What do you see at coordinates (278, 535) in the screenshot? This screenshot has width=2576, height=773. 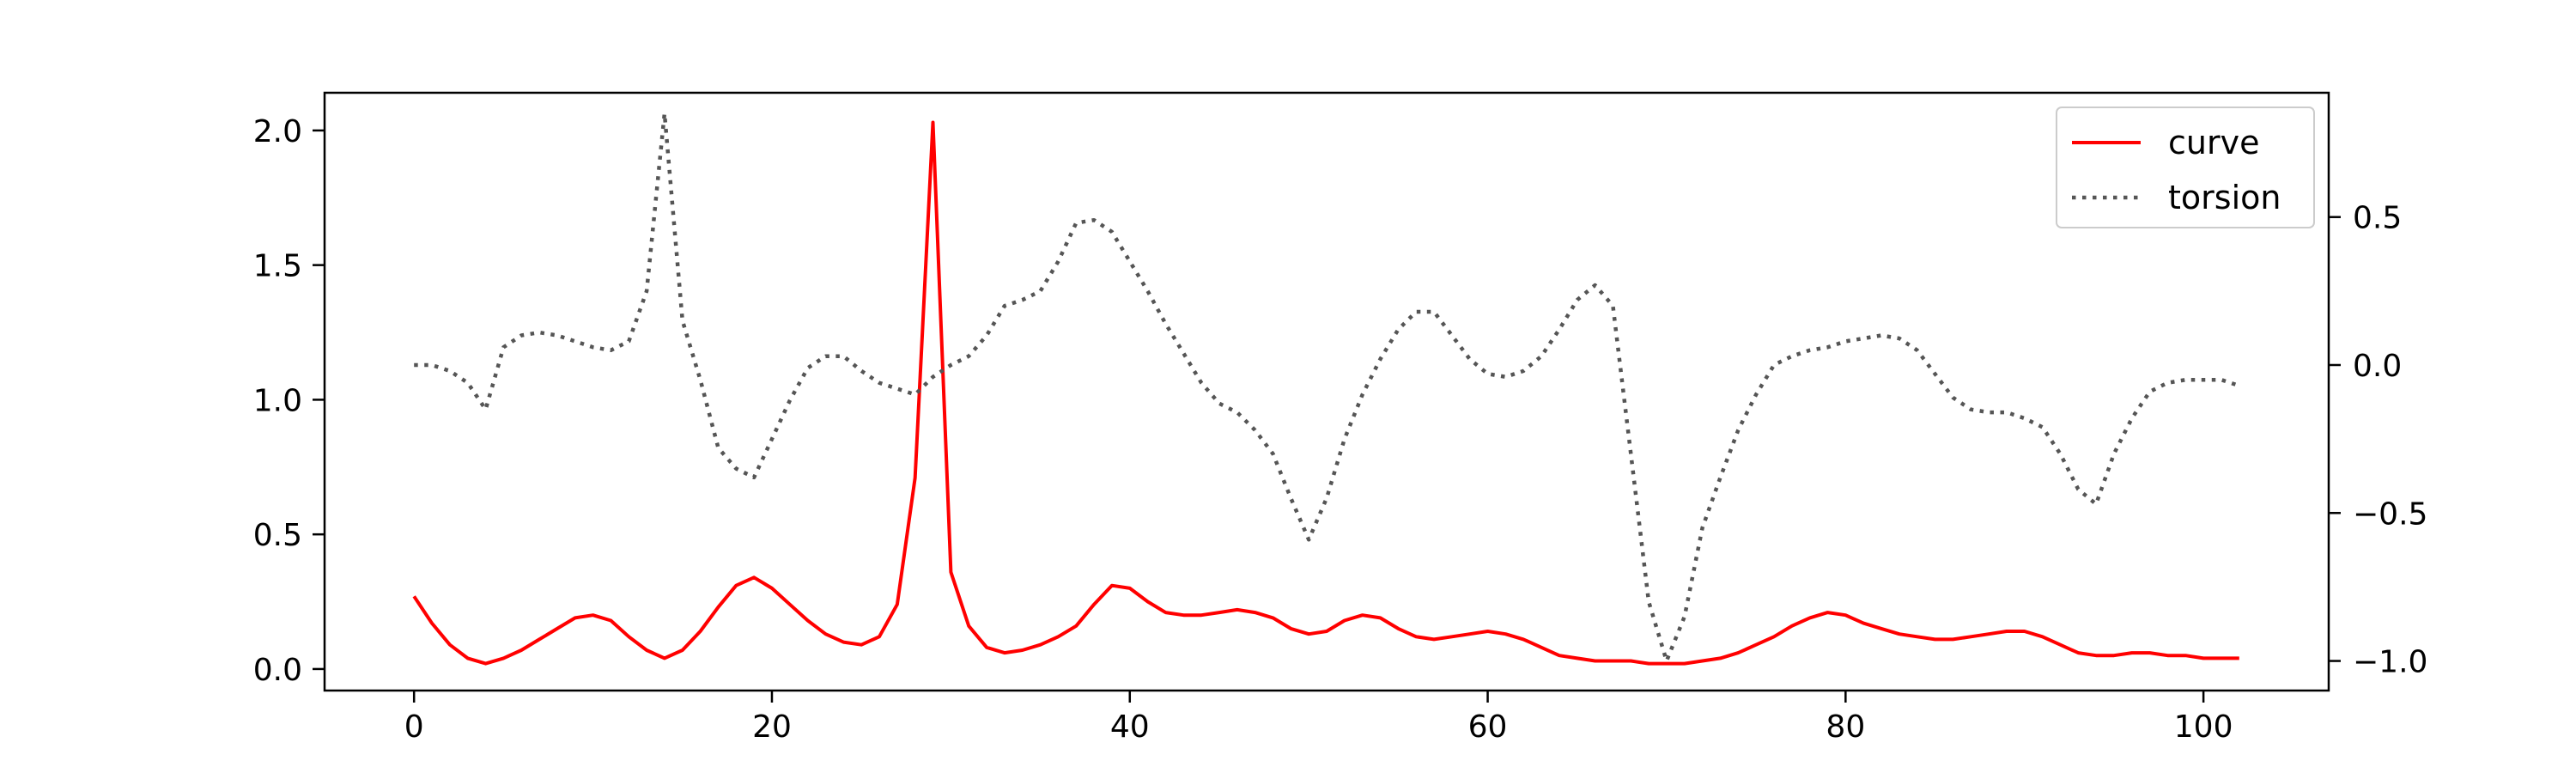 I see `y-left-tick-label: 0.5` at bounding box center [278, 535].